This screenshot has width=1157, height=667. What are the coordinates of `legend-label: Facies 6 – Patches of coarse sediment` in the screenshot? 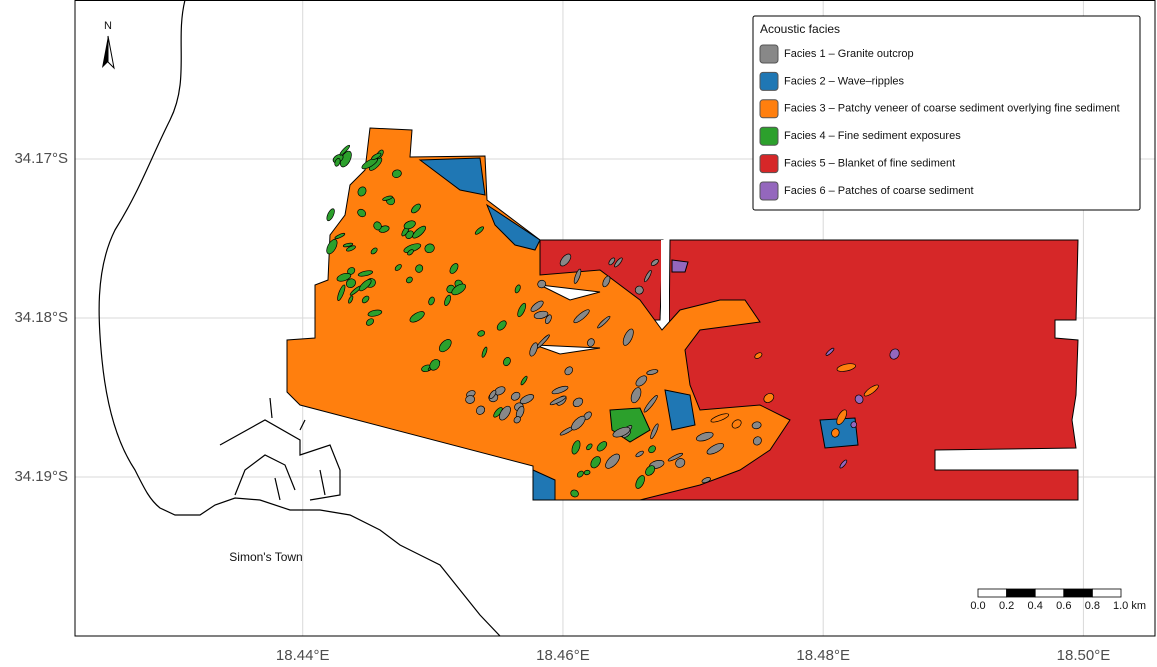 It's located at (879, 191).